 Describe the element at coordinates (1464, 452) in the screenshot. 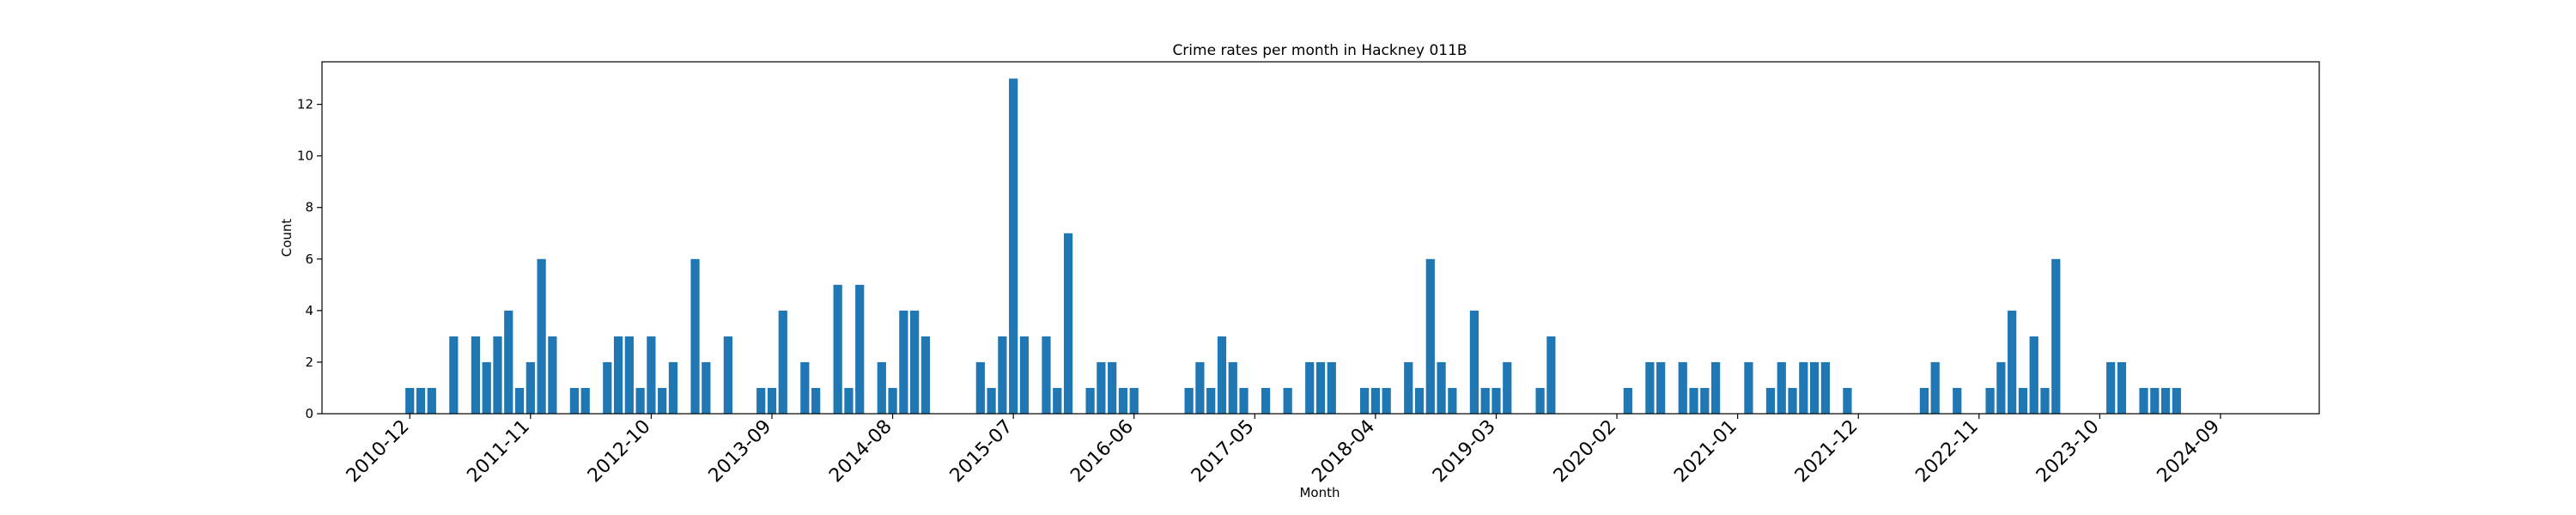

I see `x-tick-label: 2019-03` at that location.